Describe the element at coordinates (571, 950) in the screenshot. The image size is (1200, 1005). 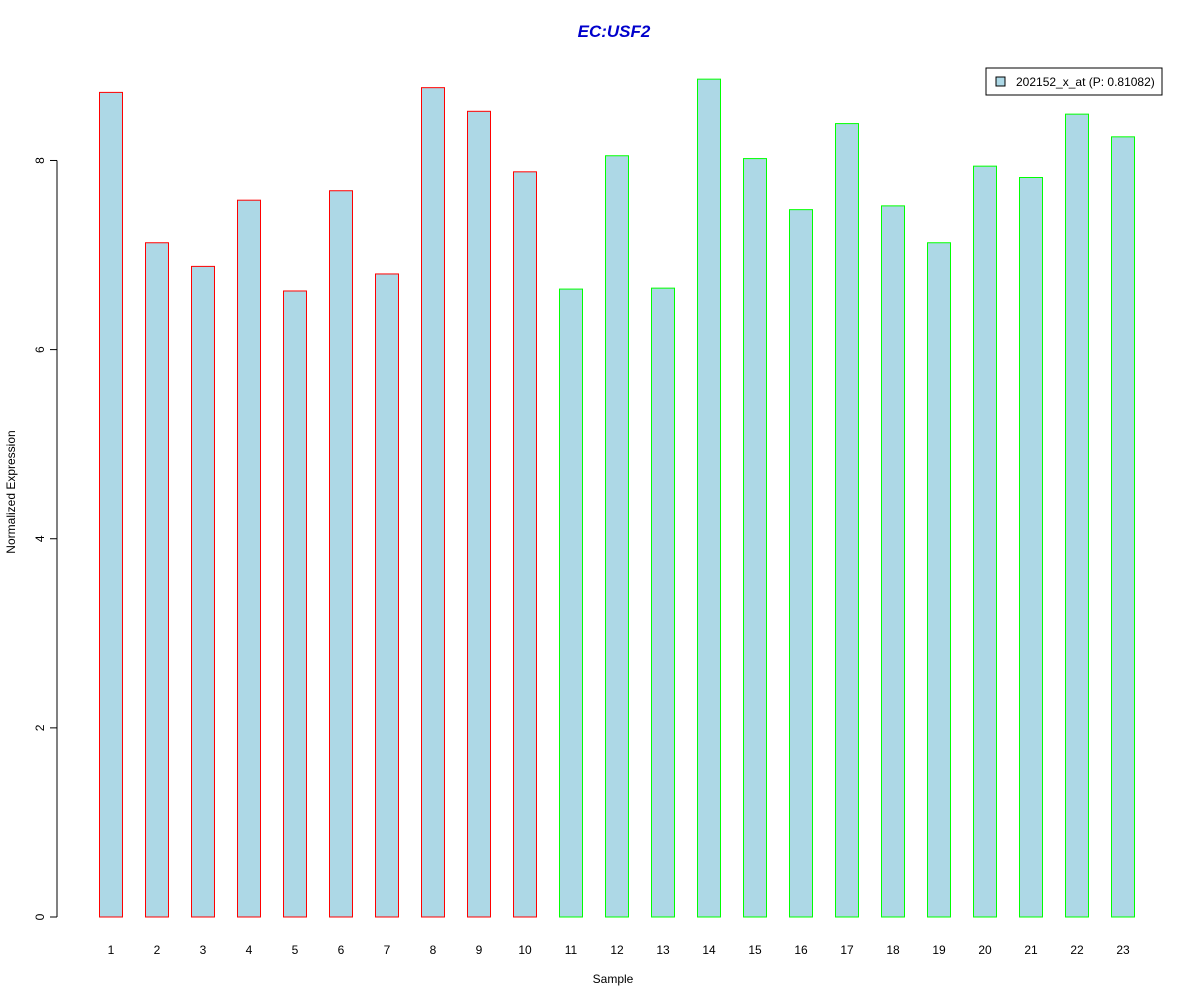
I see `x-tick-label: 11` at that location.